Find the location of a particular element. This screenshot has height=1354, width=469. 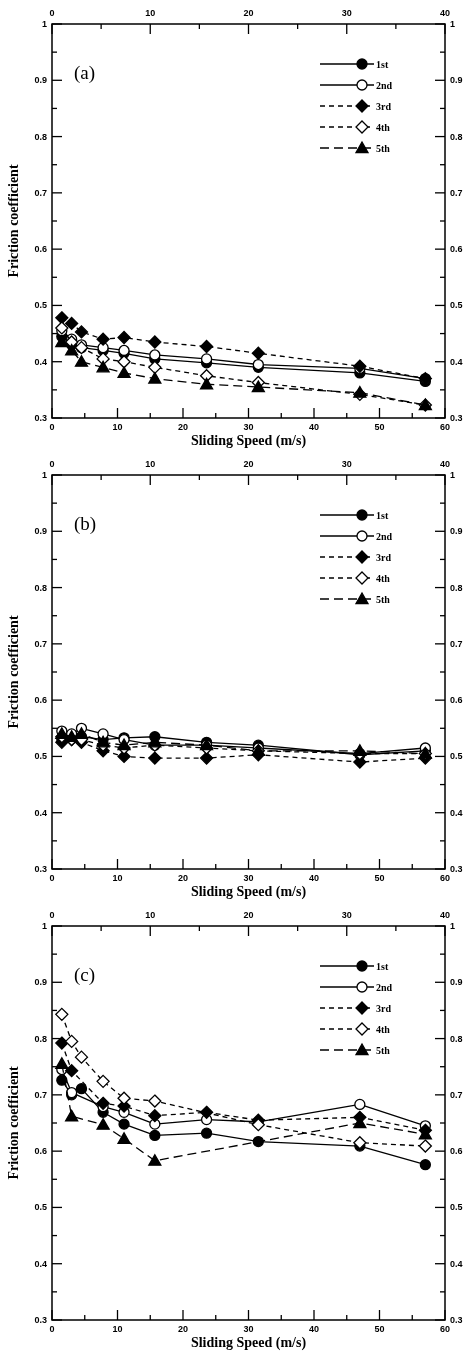

annotation: (c) is located at coordinates (85, 975).